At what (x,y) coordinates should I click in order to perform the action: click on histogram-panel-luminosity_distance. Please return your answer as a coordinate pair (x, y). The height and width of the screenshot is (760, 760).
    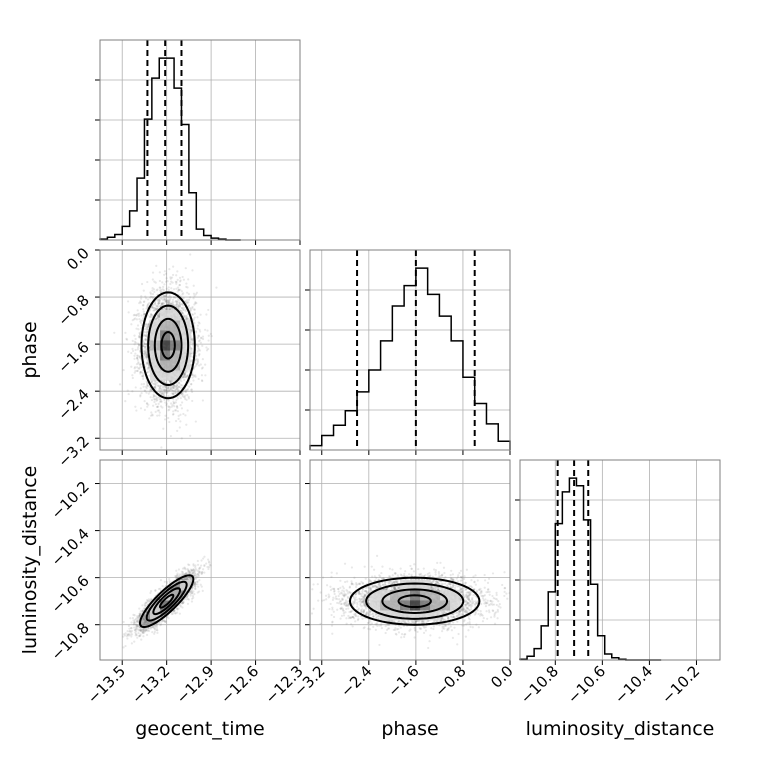
    Looking at the image, I should click on (618, 562).